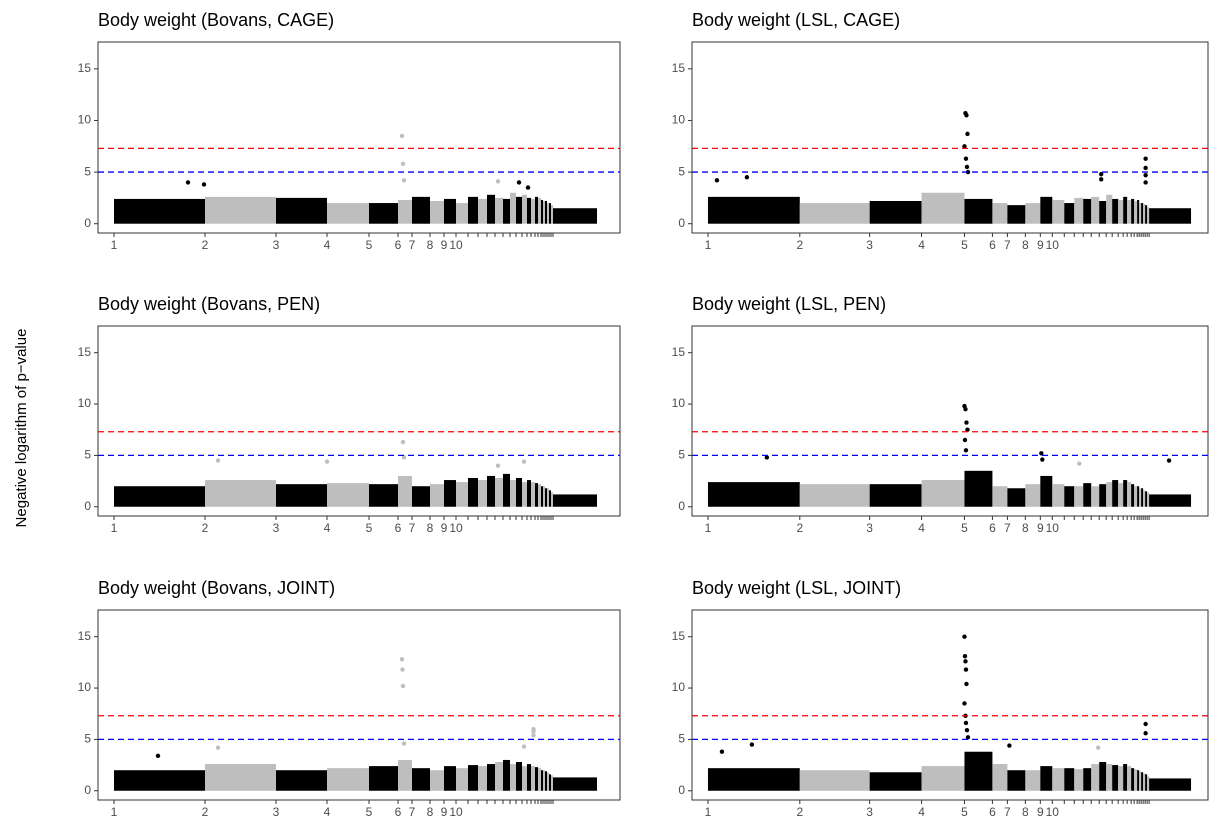  I want to click on x-tick-label: 7, so click(412, 528).